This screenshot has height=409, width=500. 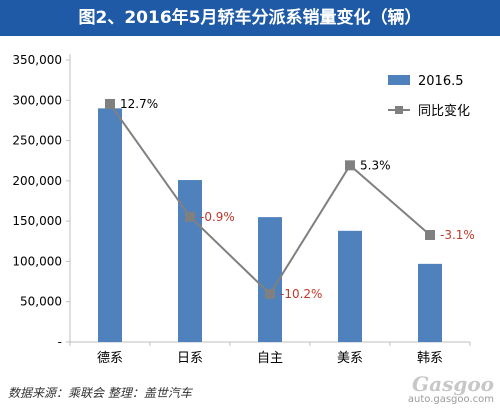 What do you see at coordinates (375, 165) in the screenshot?
I see `data-label: 5.3%` at bounding box center [375, 165].